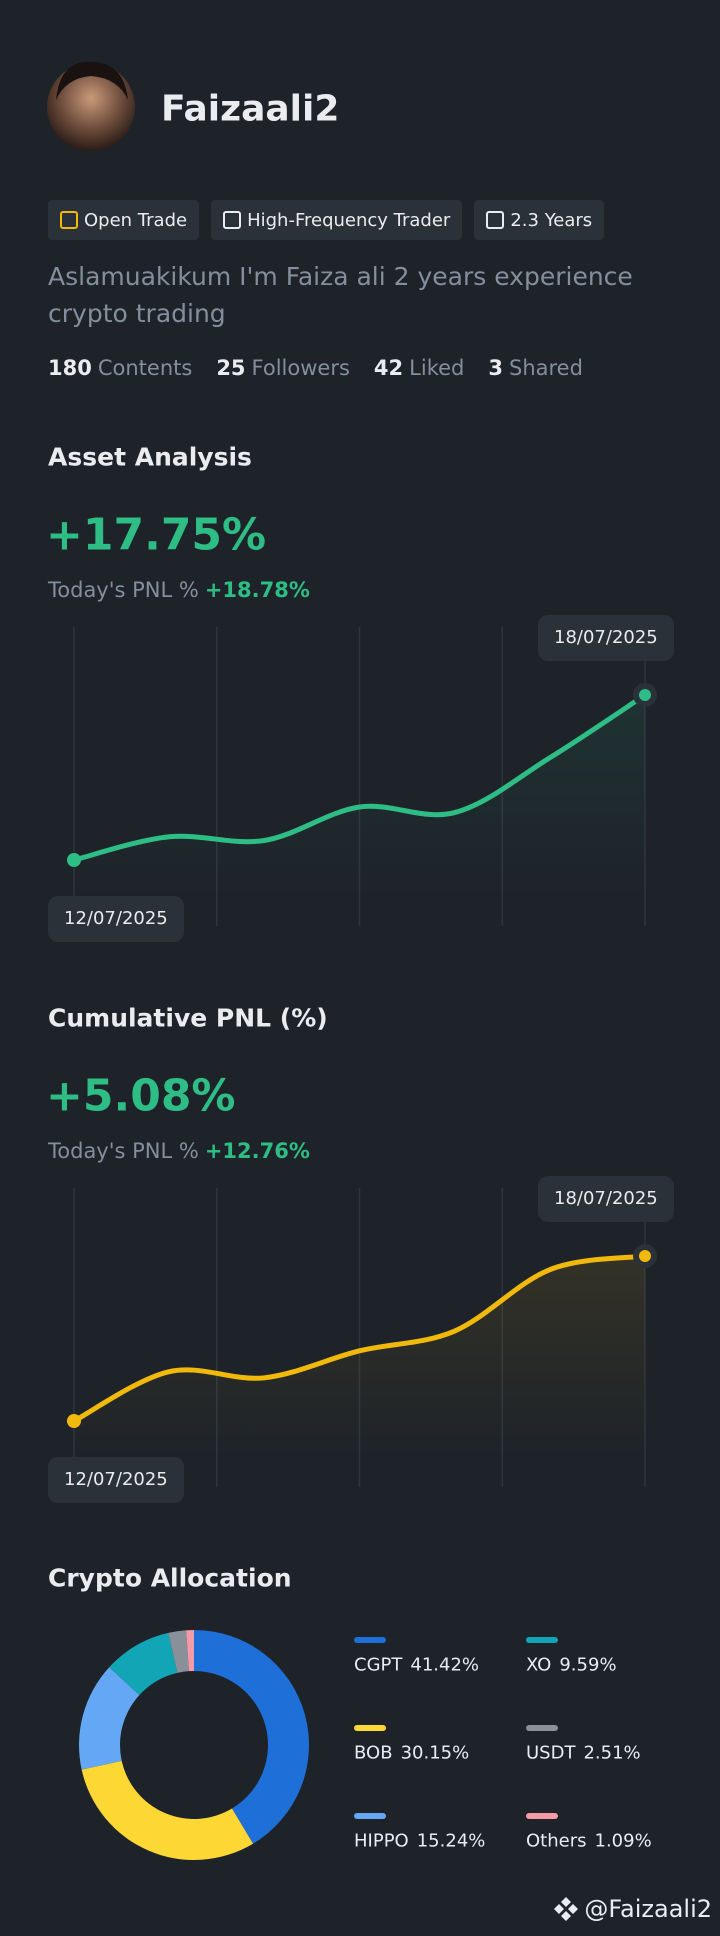 The height and width of the screenshot is (1936, 720). I want to click on stat-value: 180, so click(70, 368).